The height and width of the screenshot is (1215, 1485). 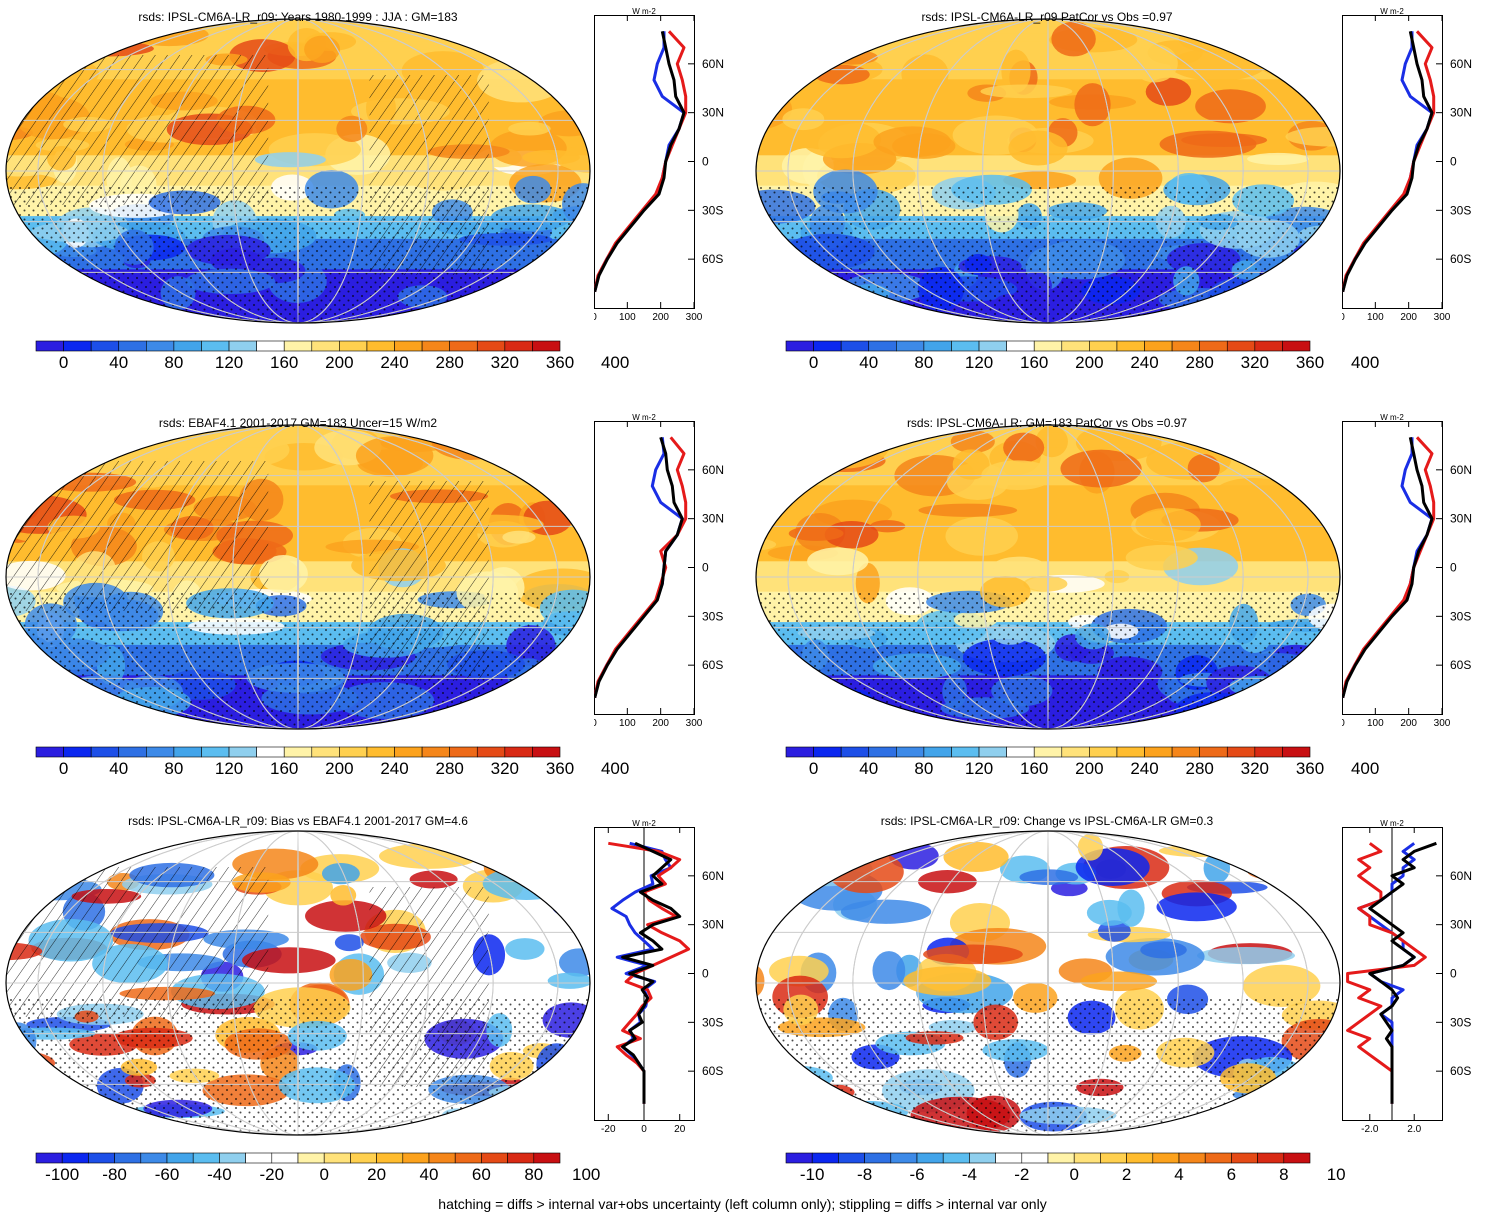 I want to click on colorbar-tick-label: -4, so click(x=969, y=1174).